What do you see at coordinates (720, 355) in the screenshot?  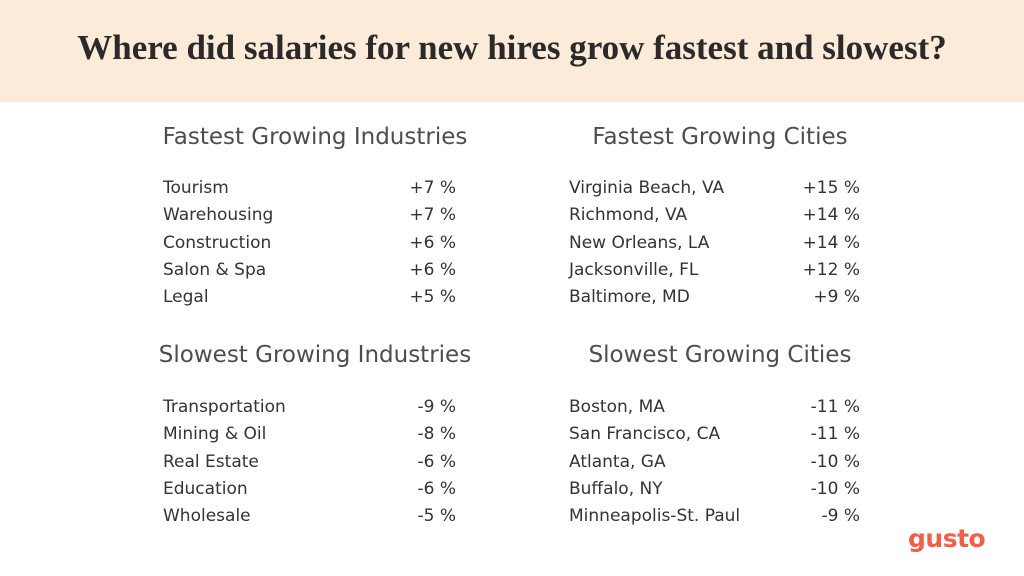 I see `section-title: Slowest Growing Cities` at bounding box center [720, 355].